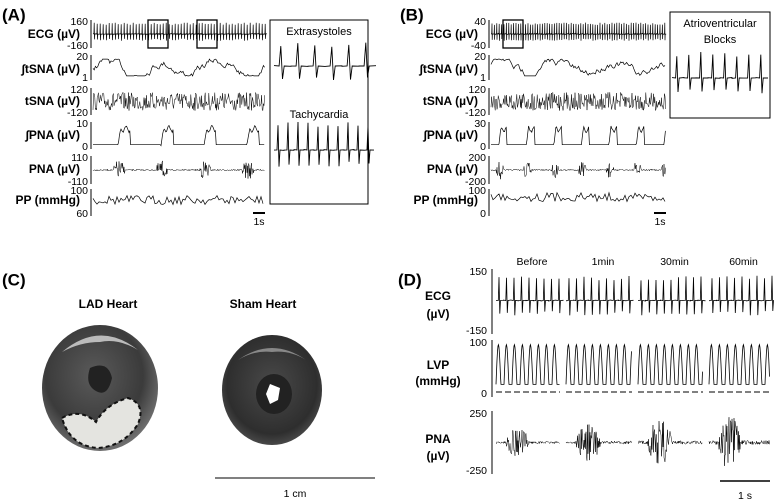 The image size is (774, 504). I want to click on axis-tick-label: -250, so click(476, 471).